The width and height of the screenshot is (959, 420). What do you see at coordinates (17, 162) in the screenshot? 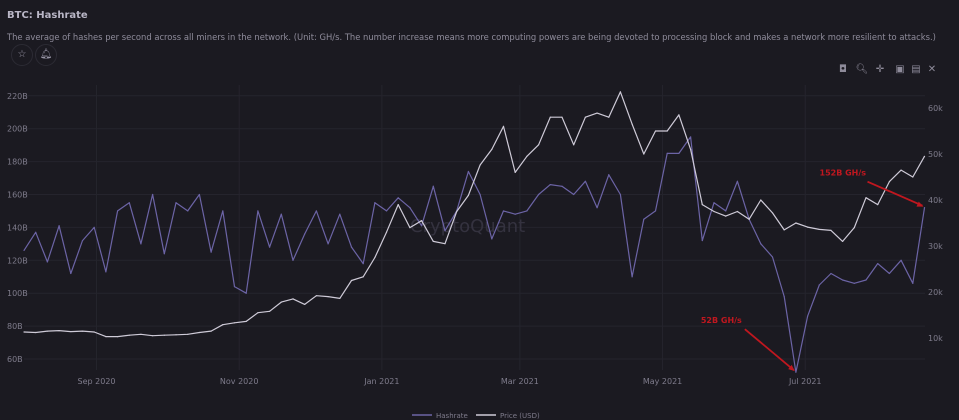
I see `y-left-tick: 180B` at bounding box center [17, 162].